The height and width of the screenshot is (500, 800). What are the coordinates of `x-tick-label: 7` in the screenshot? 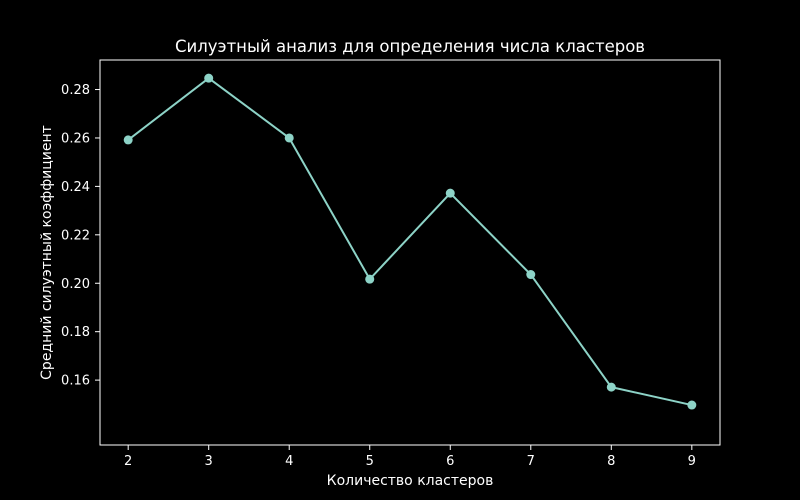 It's located at (531, 461).